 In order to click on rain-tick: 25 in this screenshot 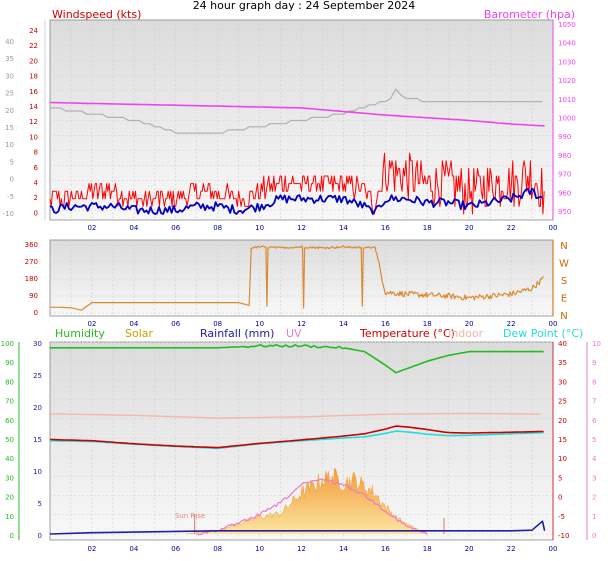, I will do `click(37, 376)`.